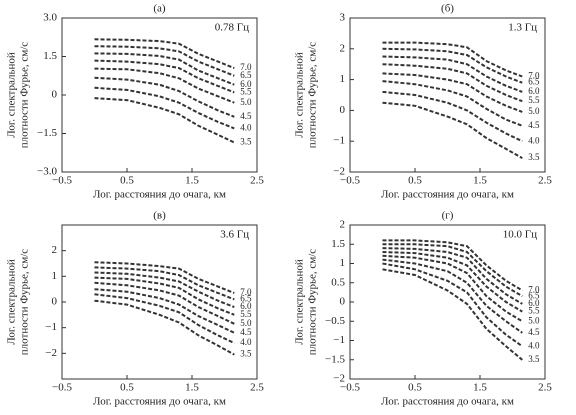 This screenshot has height=415, width=576. What do you see at coordinates (447, 9) in the screenshot?
I see `panel-label: (б)` at bounding box center [447, 9].